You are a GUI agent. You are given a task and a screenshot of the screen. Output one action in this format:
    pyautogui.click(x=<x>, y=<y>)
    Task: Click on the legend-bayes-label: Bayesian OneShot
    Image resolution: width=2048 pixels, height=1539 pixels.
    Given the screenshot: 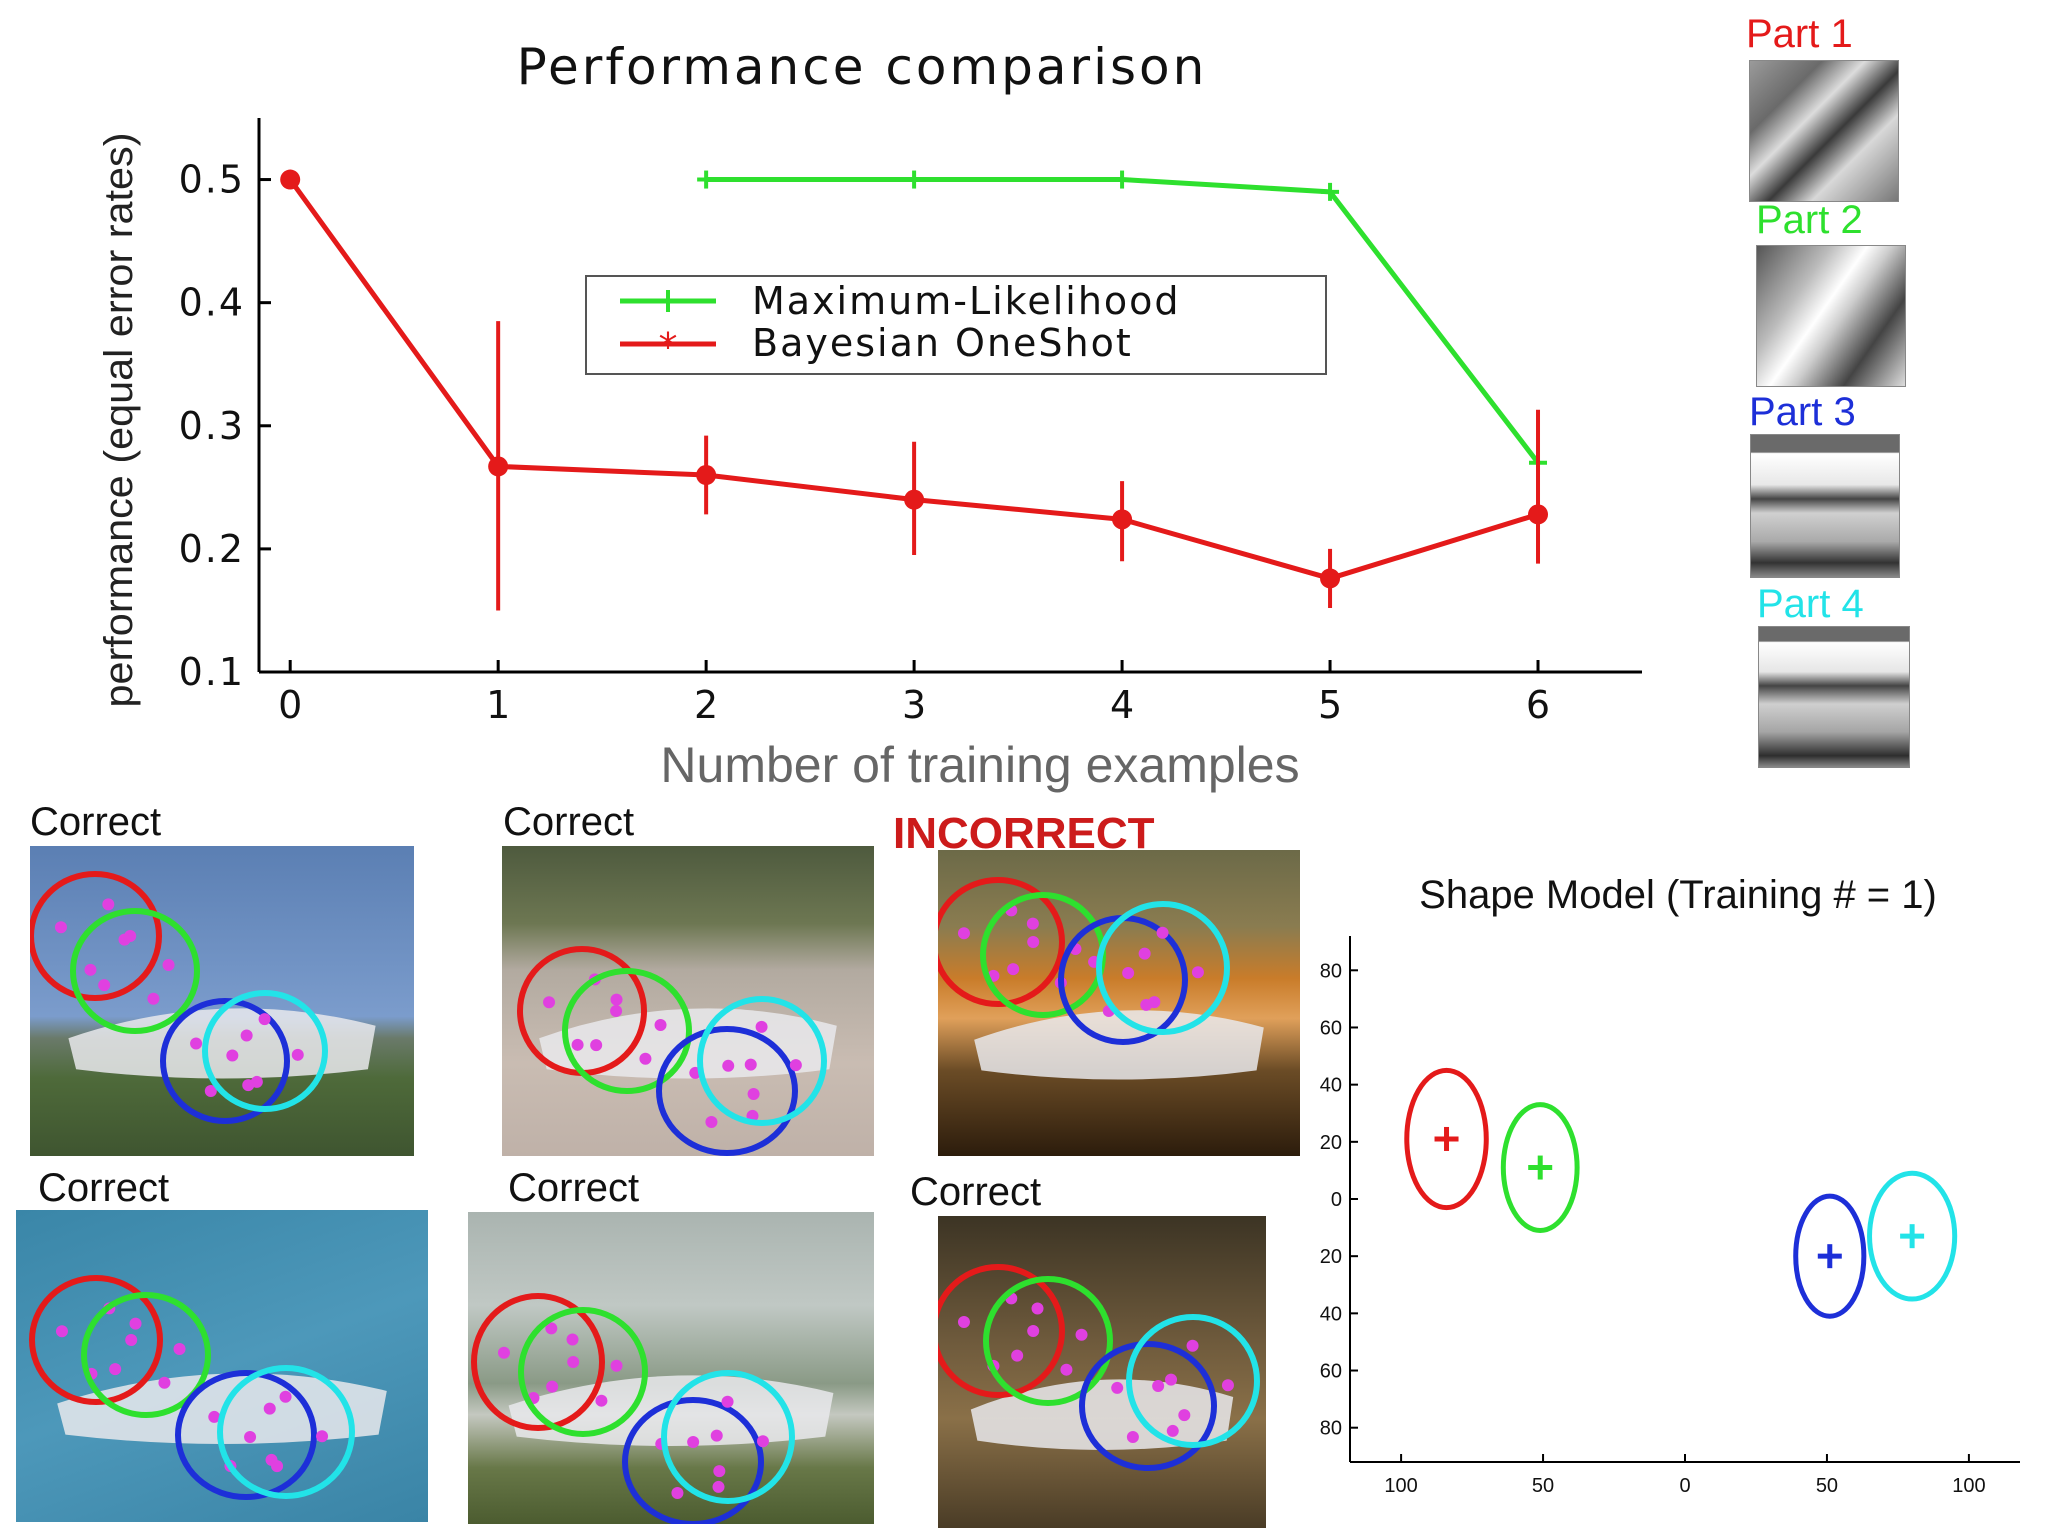 What is the action you would take?
    pyautogui.click(x=942, y=343)
    